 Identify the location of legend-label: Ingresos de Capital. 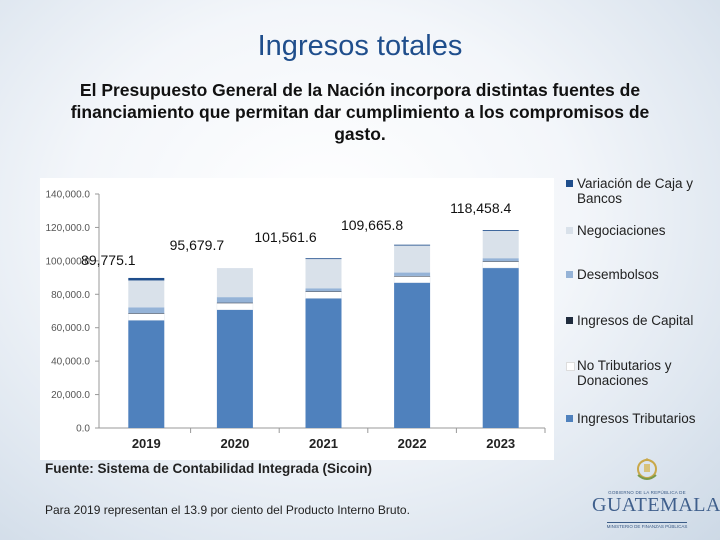
(635, 320).